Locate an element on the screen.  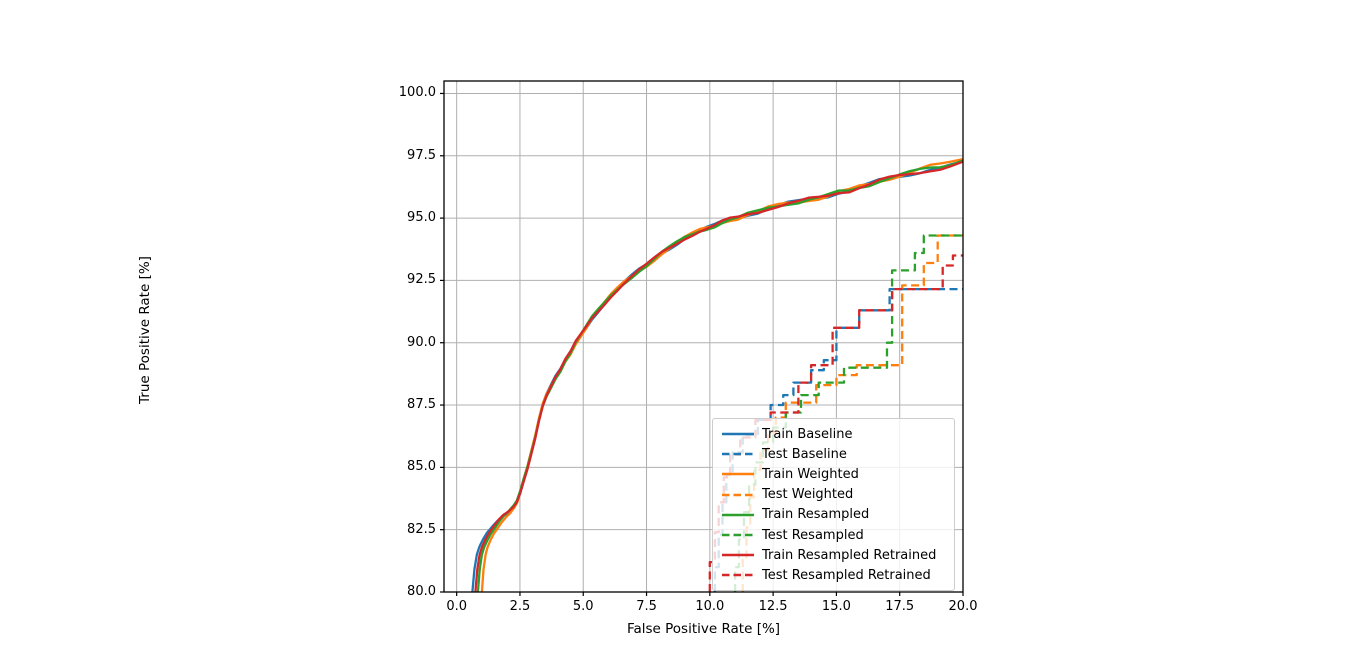
x-tick-label: 2.5 is located at coordinates (520, 606).